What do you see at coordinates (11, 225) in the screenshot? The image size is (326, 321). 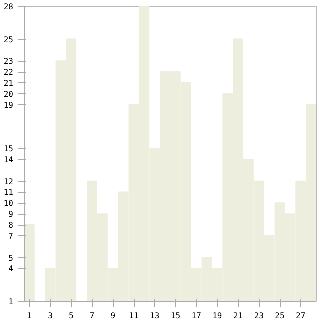 I see `y-tick-label: 8` at bounding box center [11, 225].